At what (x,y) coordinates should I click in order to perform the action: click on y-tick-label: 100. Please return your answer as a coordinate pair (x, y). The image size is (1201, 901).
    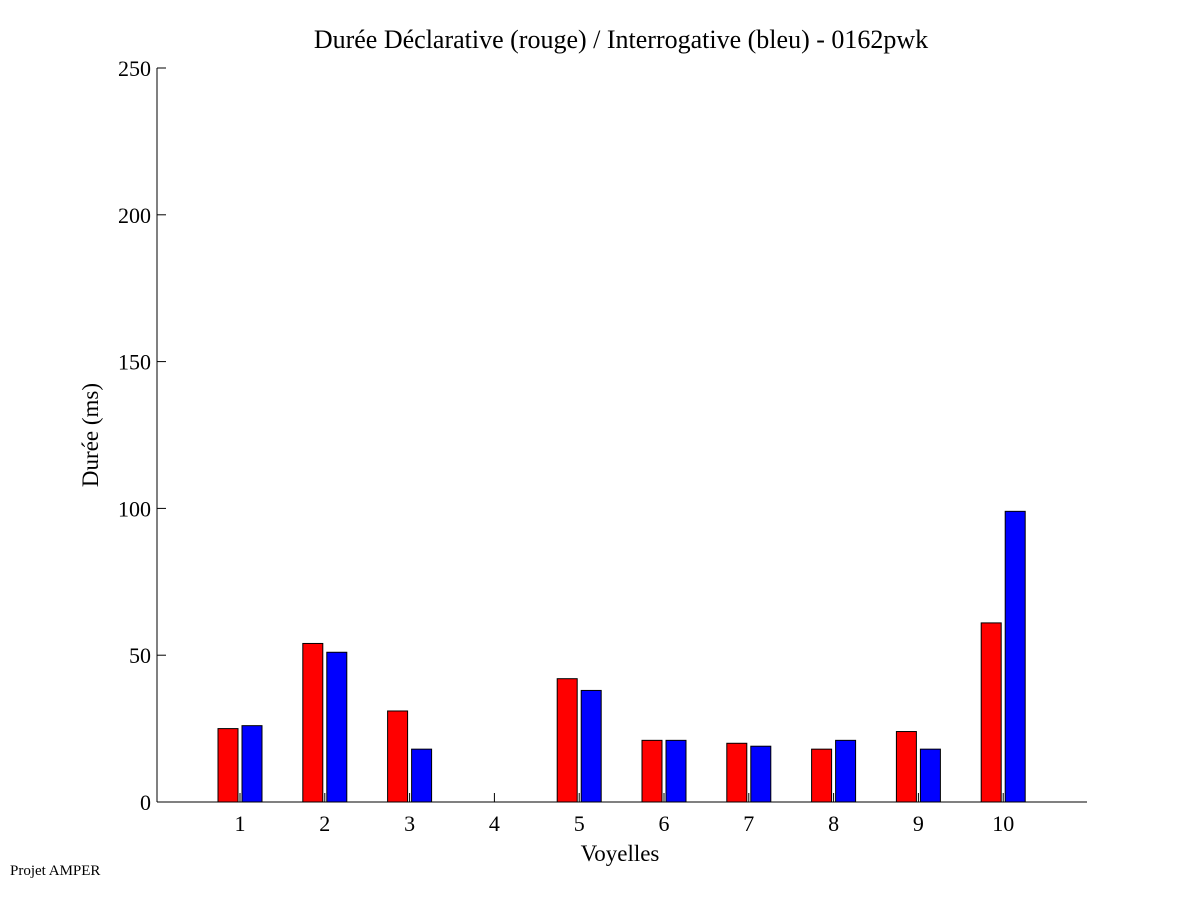
    Looking at the image, I should click on (134, 508).